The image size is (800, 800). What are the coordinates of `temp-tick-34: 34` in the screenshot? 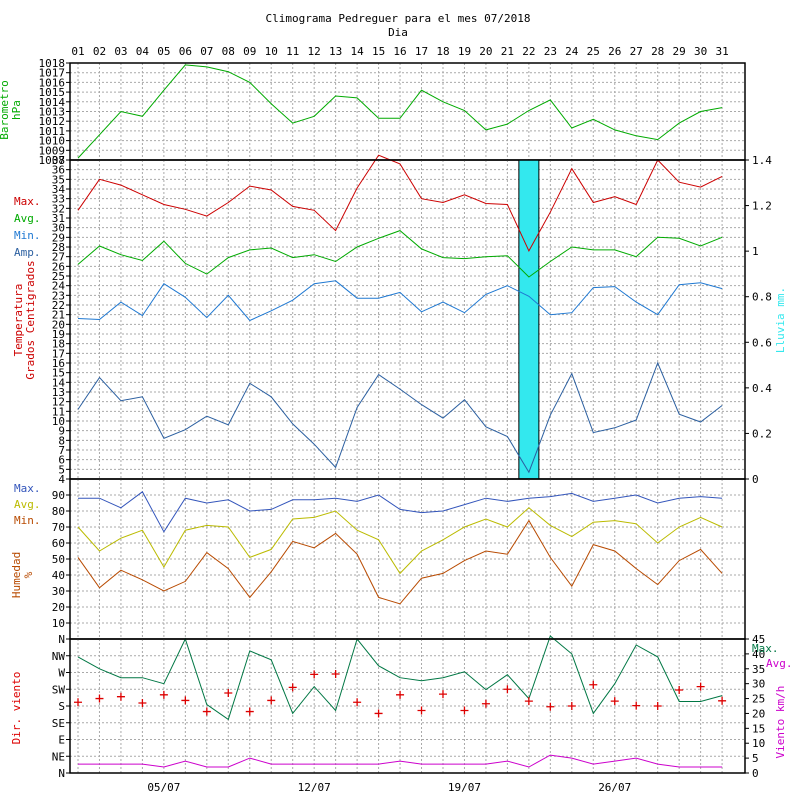 It's located at (59, 189).